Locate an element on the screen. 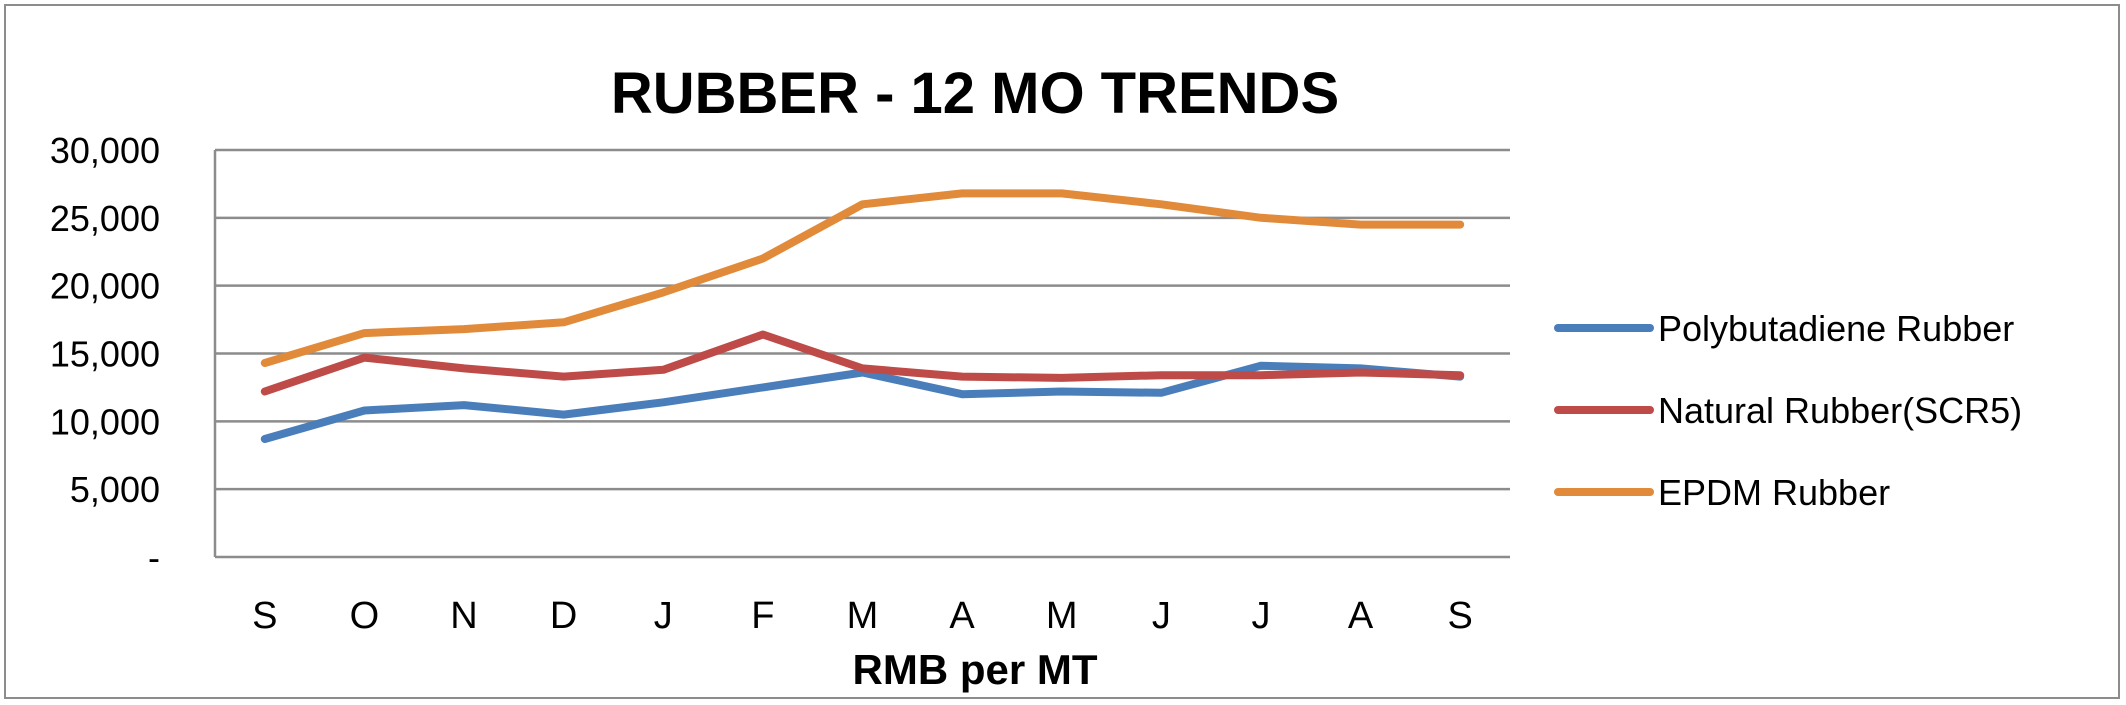 The width and height of the screenshot is (2126, 705). y-tick-label: 15,000 is located at coordinates (105, 354).